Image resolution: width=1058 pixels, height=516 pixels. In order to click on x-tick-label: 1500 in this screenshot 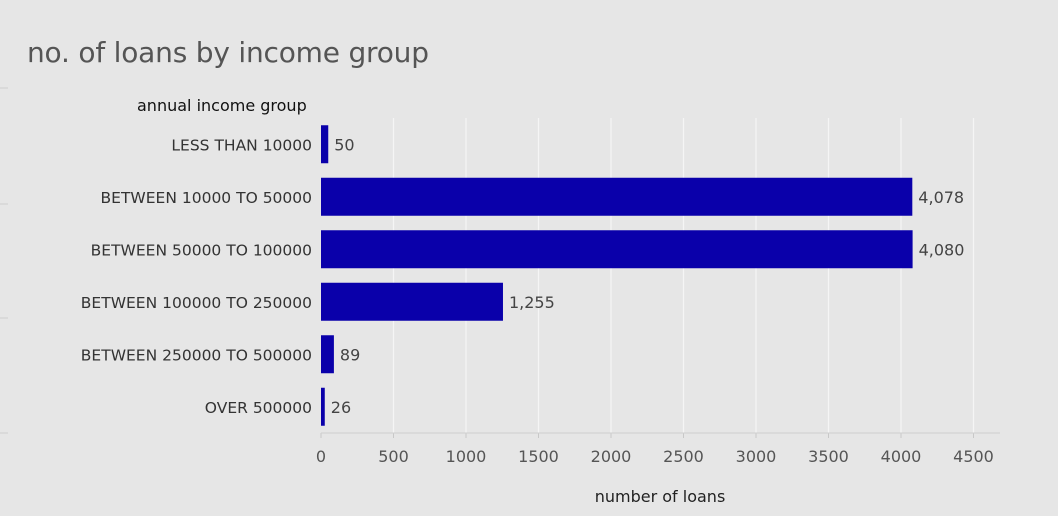, I will do `click(538, 456)`.